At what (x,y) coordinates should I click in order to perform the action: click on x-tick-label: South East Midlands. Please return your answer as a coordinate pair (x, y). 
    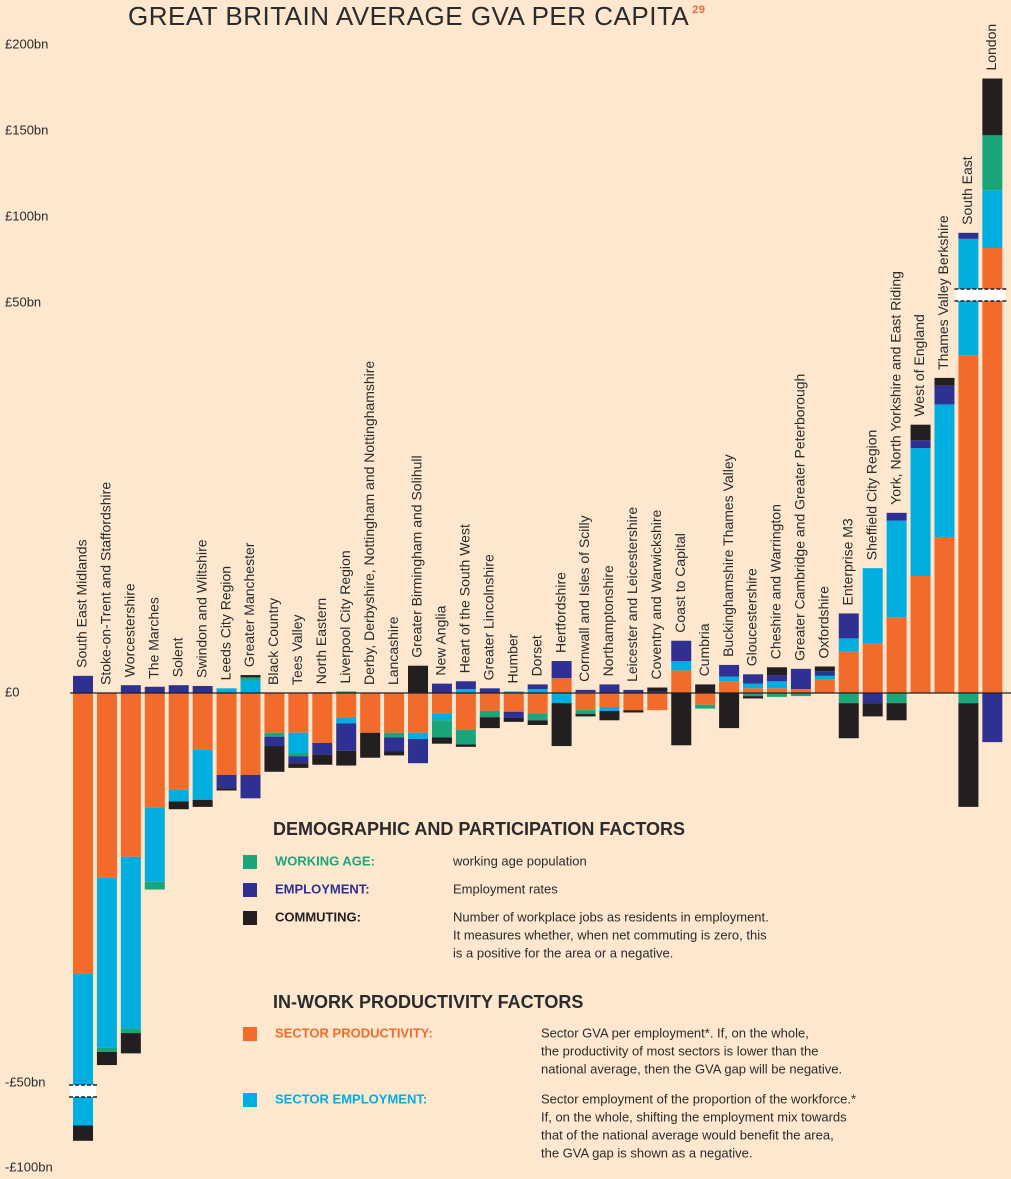
    Looking at the image, I should click on (82, 603).